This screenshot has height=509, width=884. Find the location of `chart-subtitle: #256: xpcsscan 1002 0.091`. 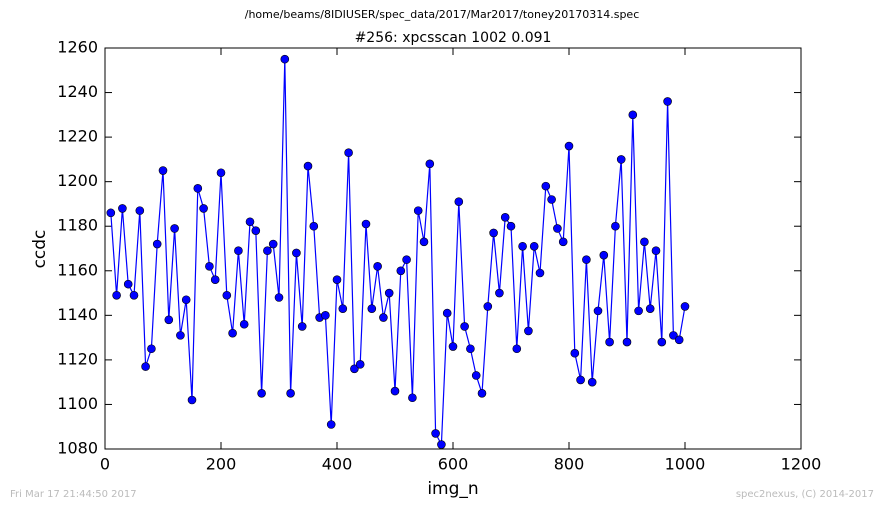

chart-subtitle: #256: xpcsscan 1002 0.091 is located at coordinates (453, 38).